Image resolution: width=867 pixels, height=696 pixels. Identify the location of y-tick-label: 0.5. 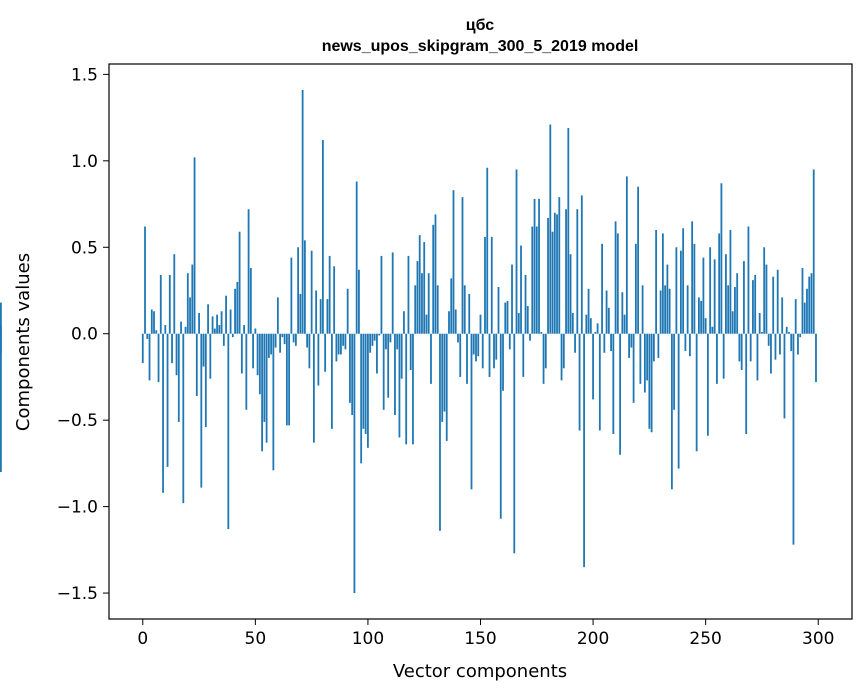
(84, 248).